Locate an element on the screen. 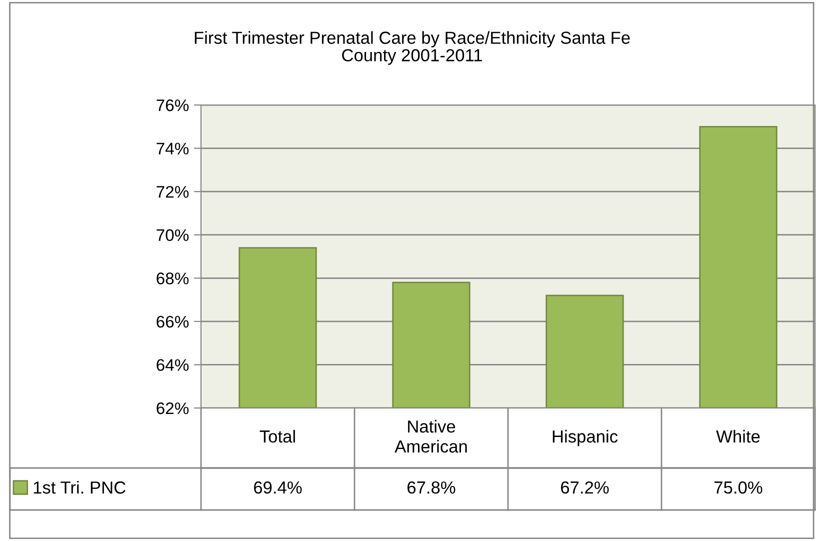 The width and height of the screenshot is (816, 541). data-label: 67.2% is located at coordinates (585, 487).